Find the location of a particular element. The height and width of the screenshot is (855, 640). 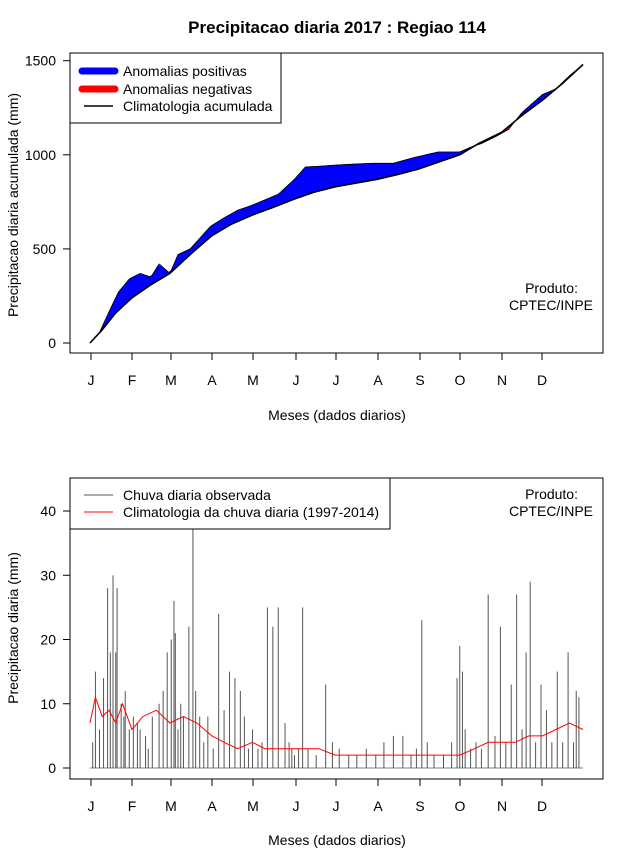

y-tick-label: 20 is located at coordinates (48, 640).